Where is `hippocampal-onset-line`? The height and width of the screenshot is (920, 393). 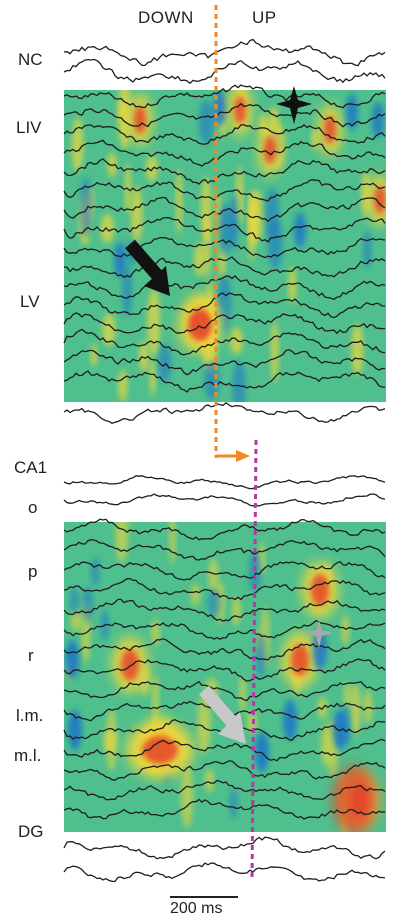 hippocampal-onset-line is located at coordinates (254, 660).